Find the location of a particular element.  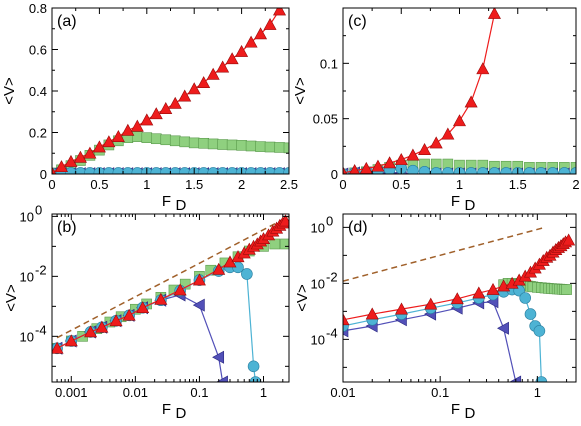

x-tick-label: 2.5 is located at coordinates (289, 184).